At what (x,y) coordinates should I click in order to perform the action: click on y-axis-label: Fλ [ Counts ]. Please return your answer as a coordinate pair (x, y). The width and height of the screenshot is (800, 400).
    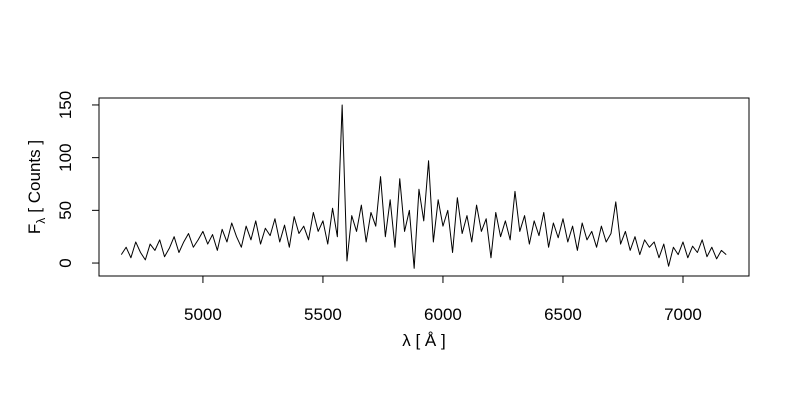
    Looking at the image, I should click on (36, 187).